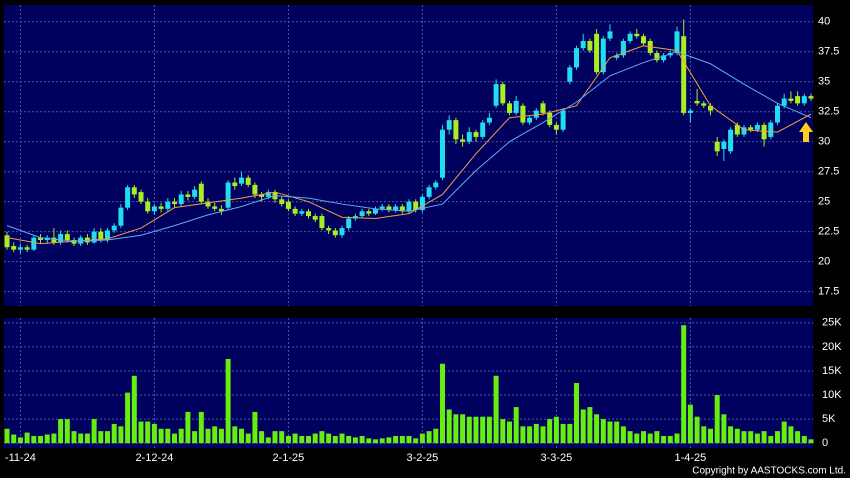  What do you see at coordinates (806, 132) in the screenshot?
I see `arrow-icon` at bounding box center [806, 132].